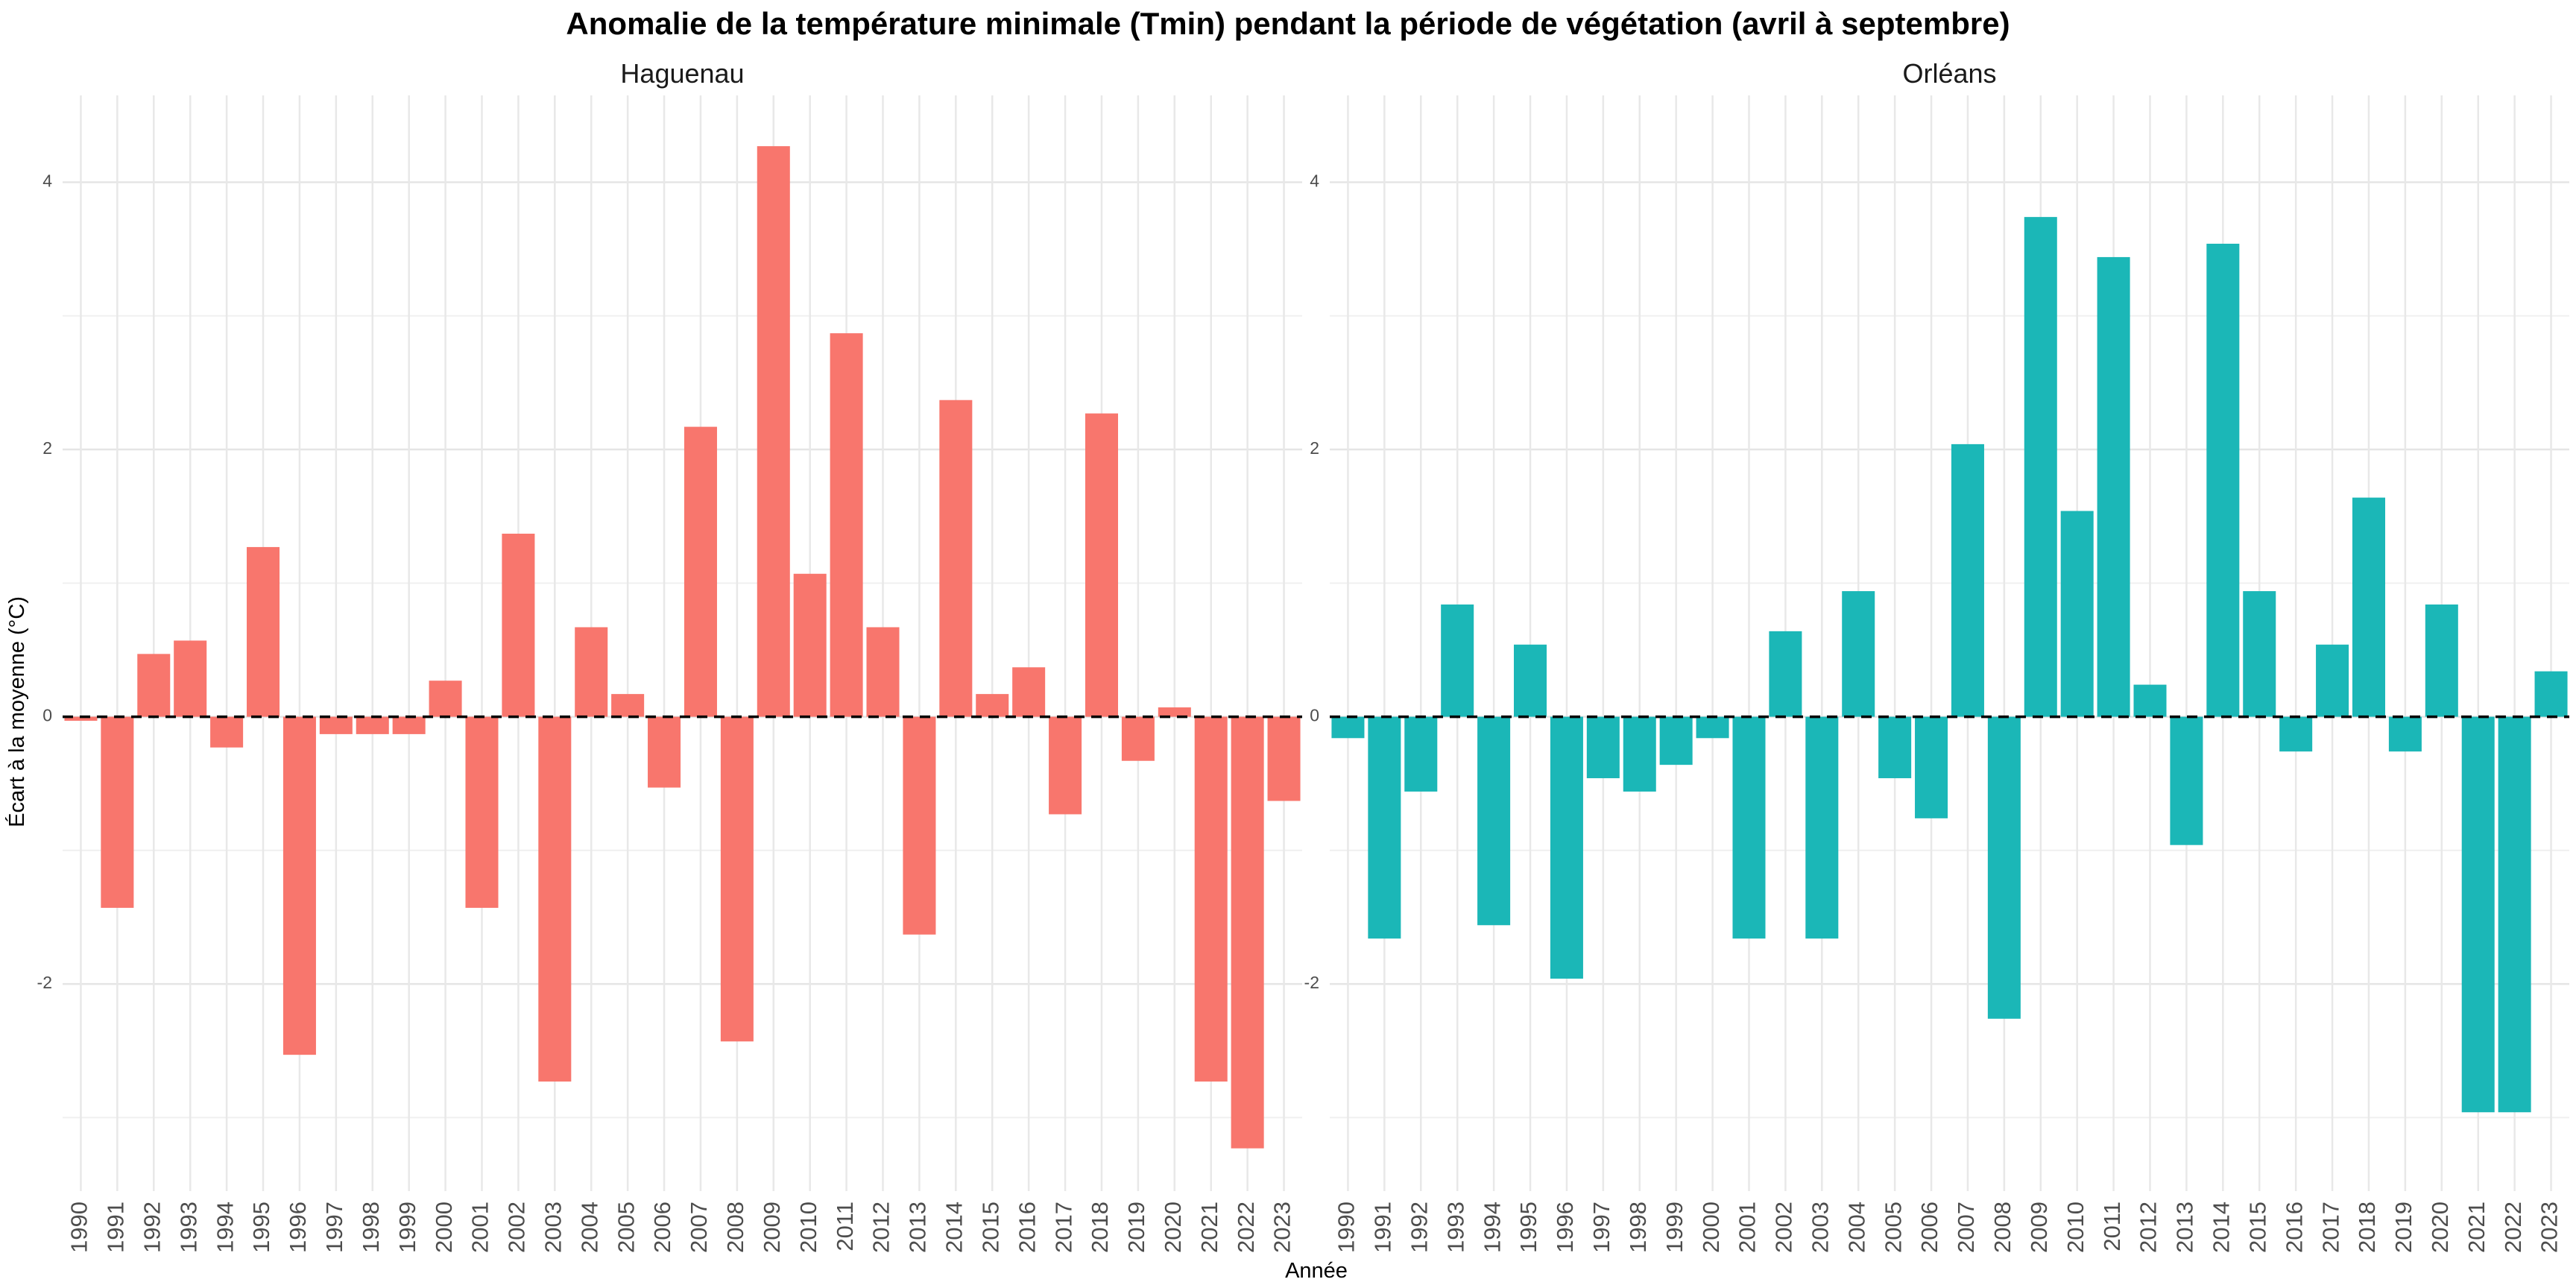 The image size is (2576, 1288). I want to click on x-tick-label: 2008, so click(2002, 1227).